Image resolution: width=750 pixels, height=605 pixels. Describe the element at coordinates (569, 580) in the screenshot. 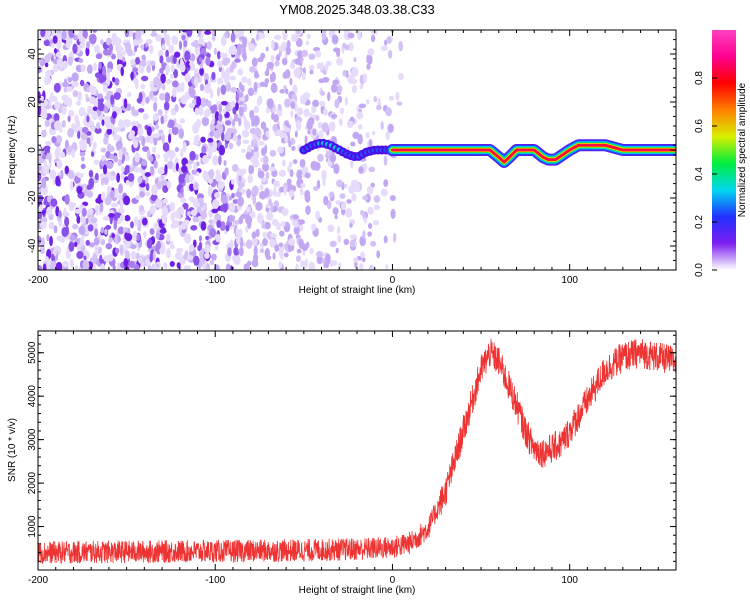

I see `x-tick-label: 100` at that location.